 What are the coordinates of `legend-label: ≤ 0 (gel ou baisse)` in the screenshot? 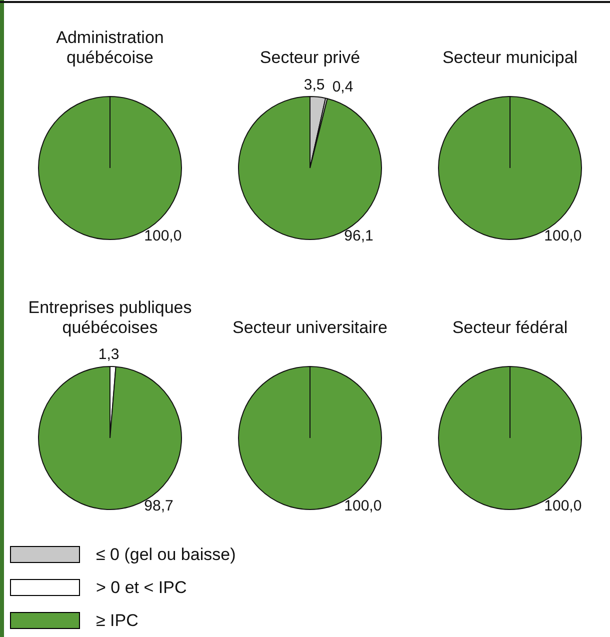 It's located at (166, 554).